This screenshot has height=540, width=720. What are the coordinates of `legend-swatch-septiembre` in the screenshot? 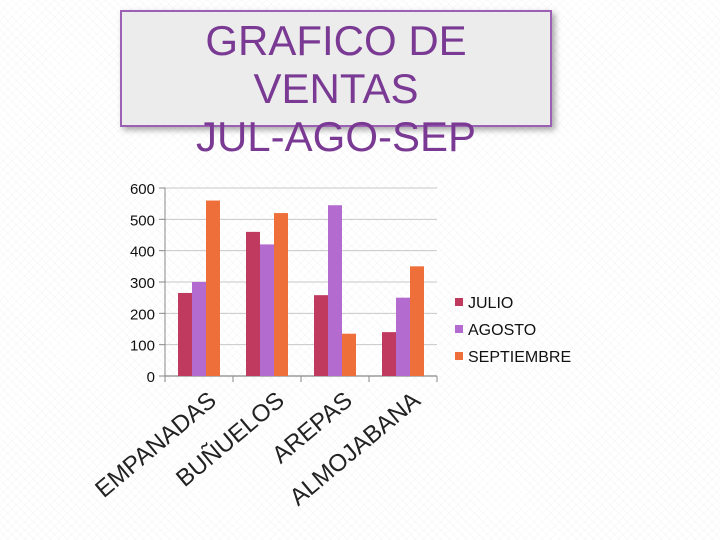 It's located at (459, 356).